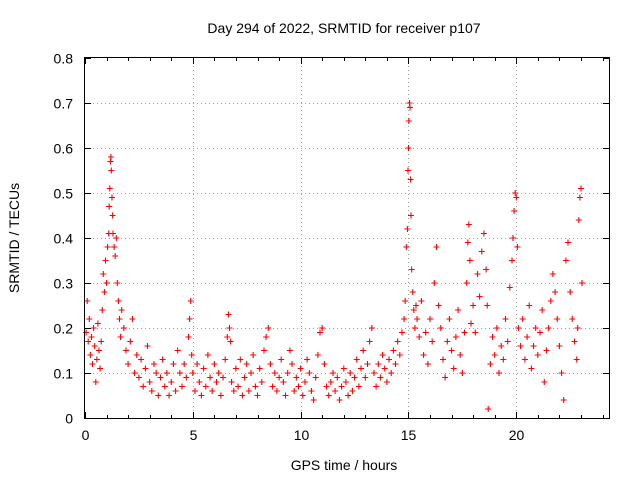 Image resolution: width=640 pixels, height=480 pixels. I want to click on y-tick-label: 0.7, so click(64, 104).